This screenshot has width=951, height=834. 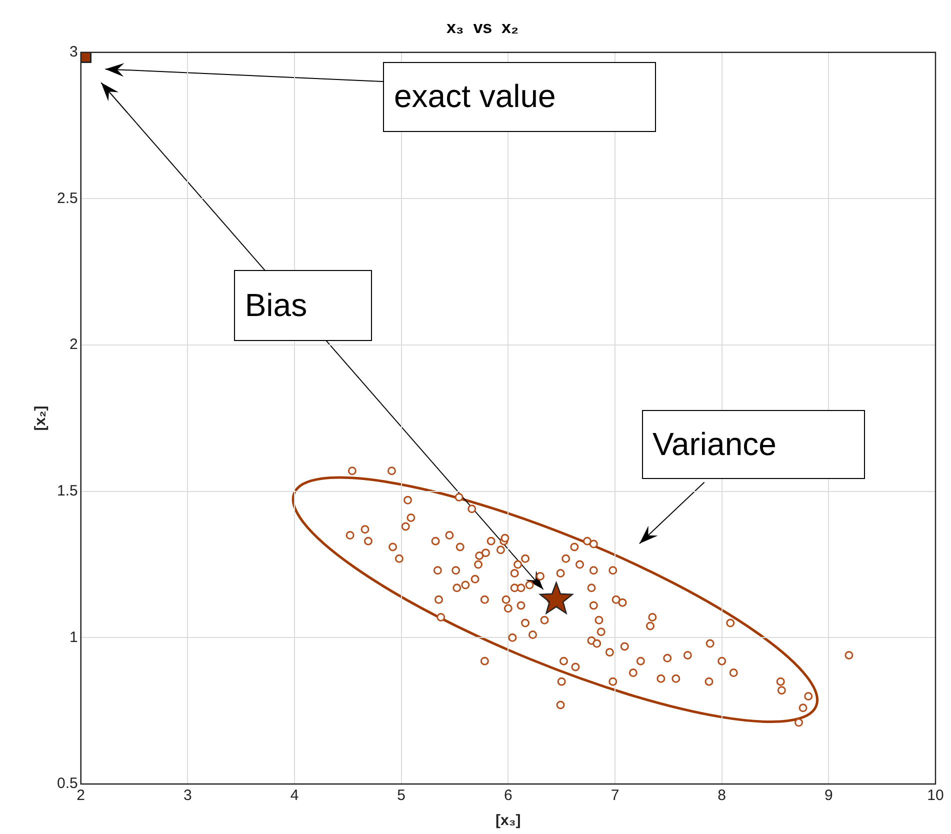 What do you see at coordinates (401, 795) in the screenshot?
I see `x-tick-label: 5` at bounding box center [401, 795].